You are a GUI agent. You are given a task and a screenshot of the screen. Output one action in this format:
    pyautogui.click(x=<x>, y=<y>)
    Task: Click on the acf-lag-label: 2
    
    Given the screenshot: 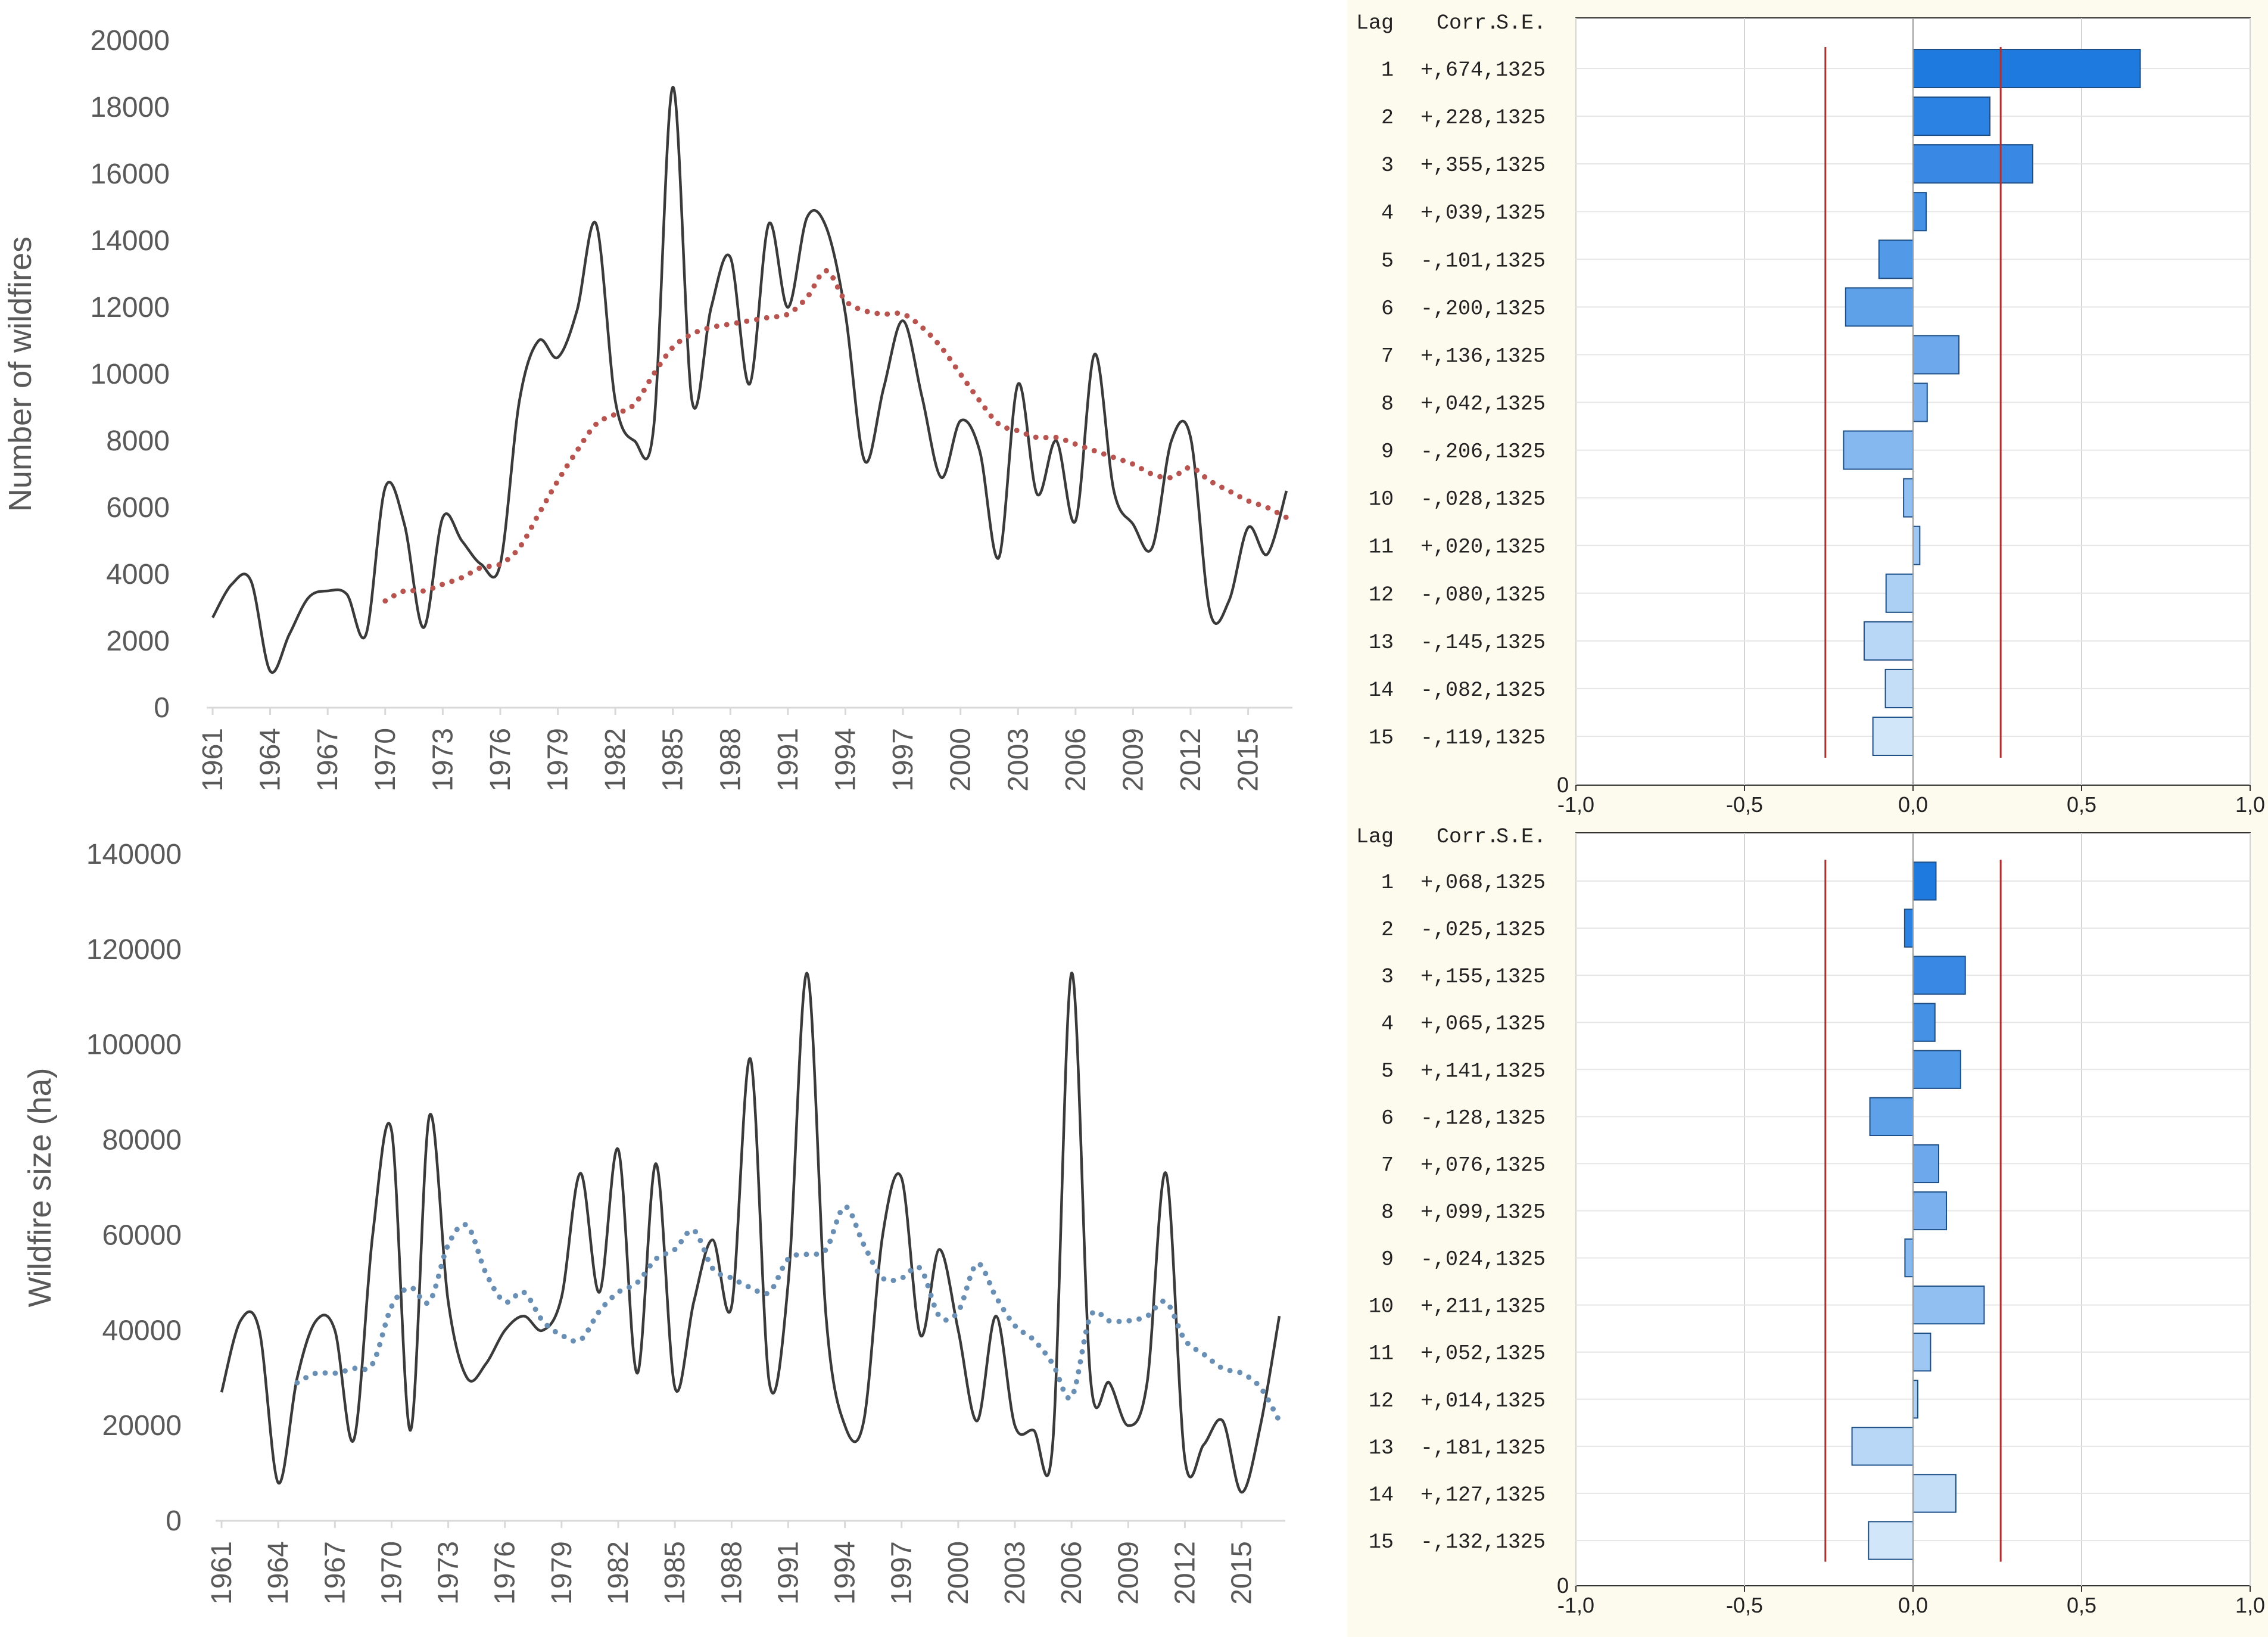 What is the action you would take?
    pyautogui.click(x=1387, y=118)
    